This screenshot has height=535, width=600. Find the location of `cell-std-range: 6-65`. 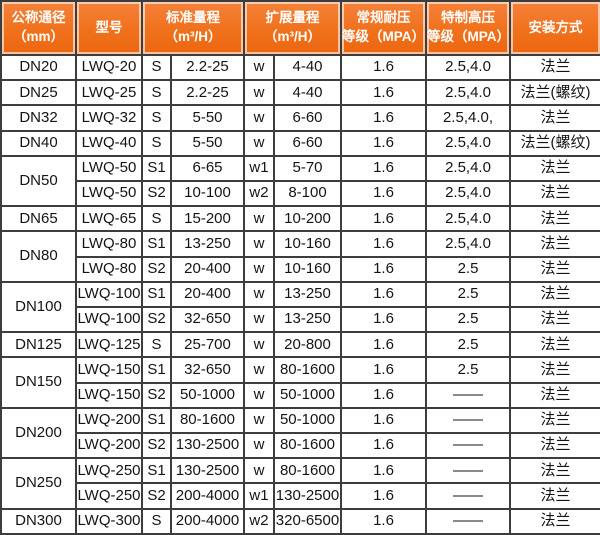

cell-std-range: 6-65 is located at coordinates (207, 168).